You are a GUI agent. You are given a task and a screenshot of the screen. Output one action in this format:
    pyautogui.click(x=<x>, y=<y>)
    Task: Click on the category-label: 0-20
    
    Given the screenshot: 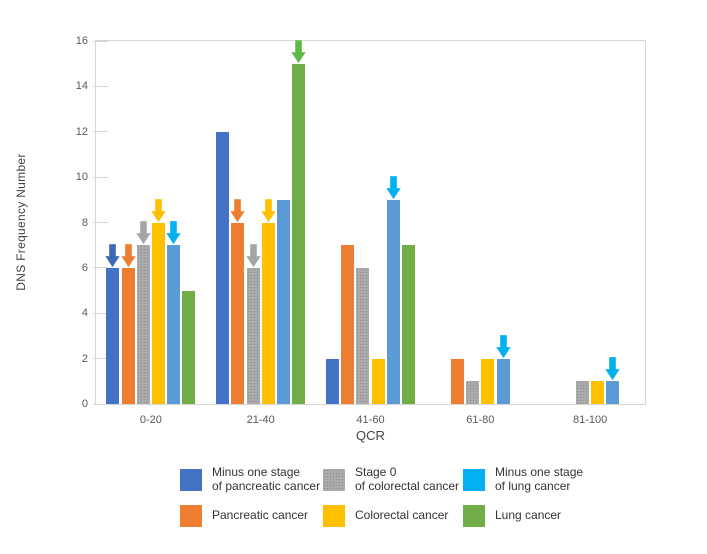 What is the action you would take?
    pyautogui.click(x=150, y=420)
    